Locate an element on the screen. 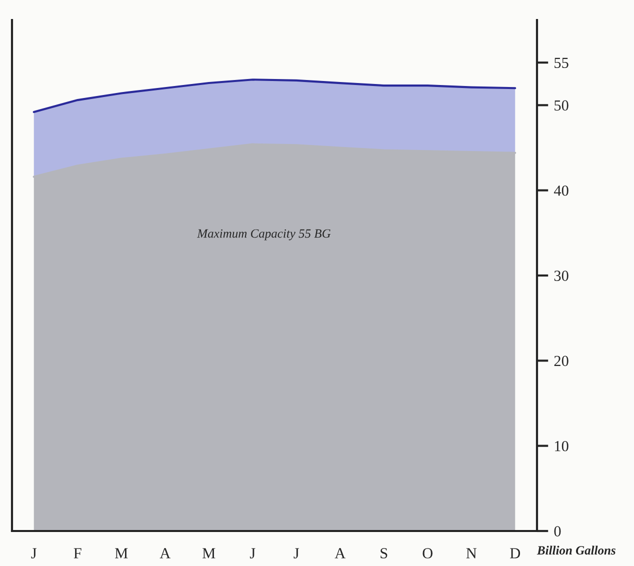 The width and height of the screenshot is (634, 566). x-tick-label: F is located at coordinates (78, 553).